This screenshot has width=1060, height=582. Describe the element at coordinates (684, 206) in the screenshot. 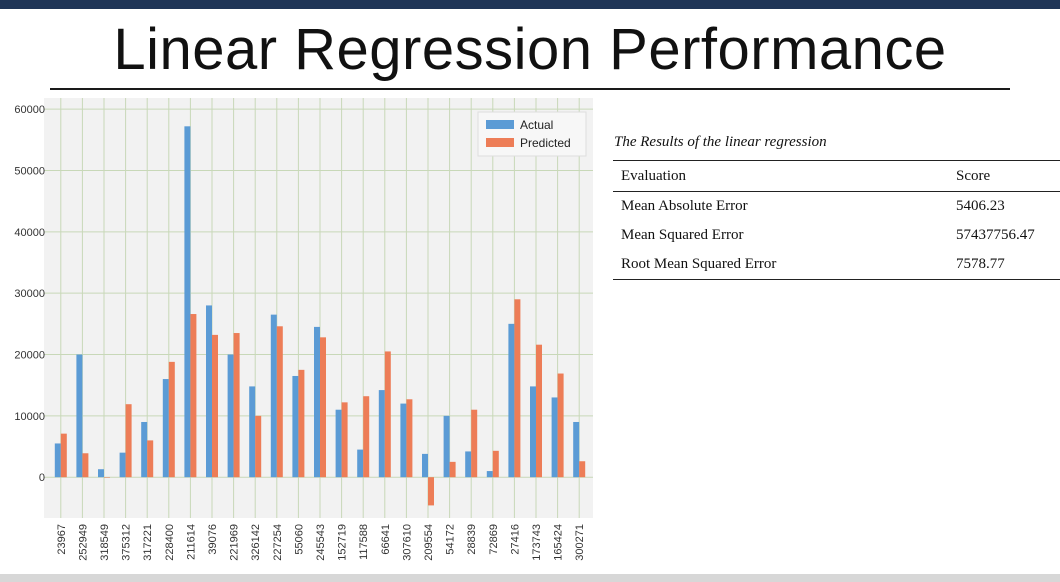

I see `metric-name: Mean Absolute Error` at that location.